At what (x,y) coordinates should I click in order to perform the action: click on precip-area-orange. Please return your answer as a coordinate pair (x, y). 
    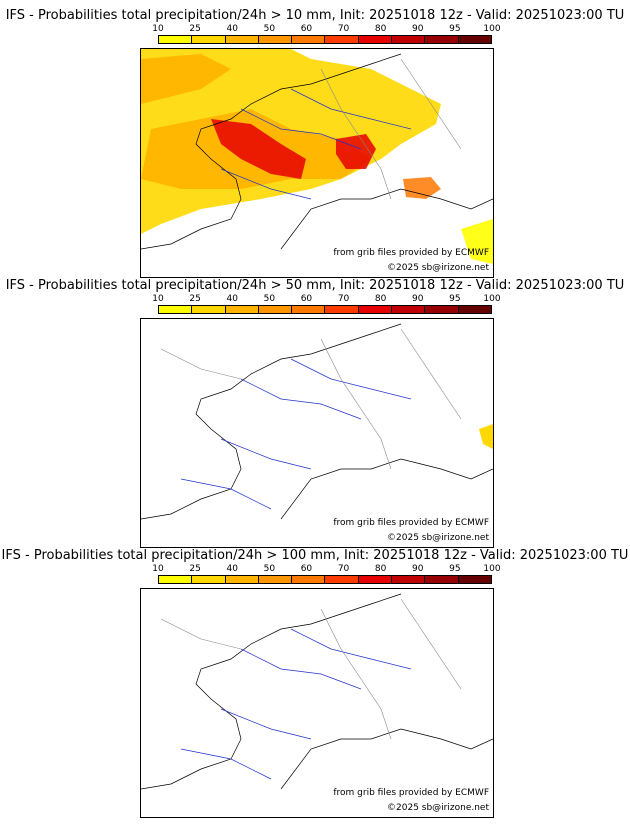
    Looking at the image, I should click on (256, 121).